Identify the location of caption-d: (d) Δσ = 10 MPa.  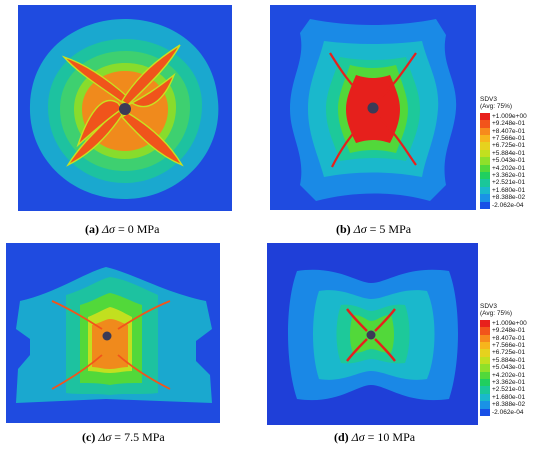
(375, 437).